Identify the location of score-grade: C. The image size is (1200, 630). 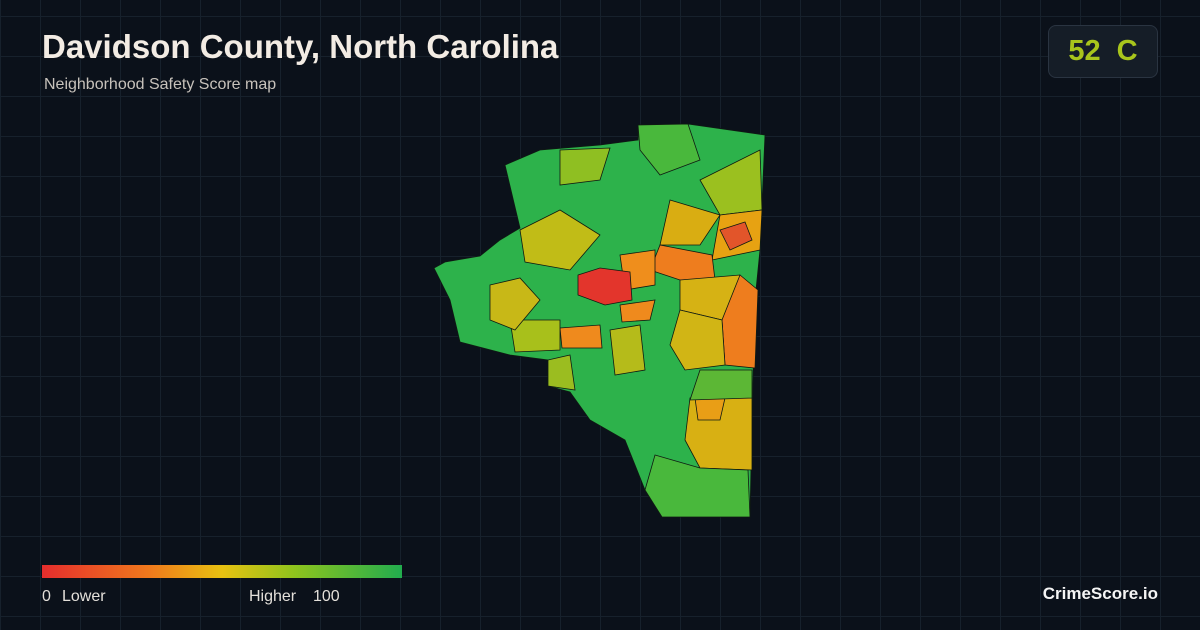
(1127, 51).